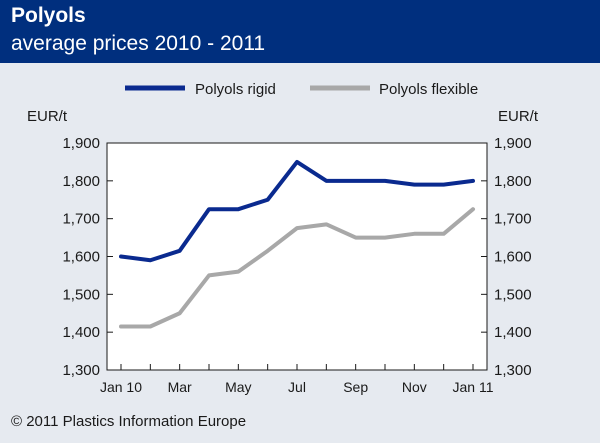 The height and width of the screenshot is (443, 600). What do you see at coordinates (121, 387) in the screenshot?
I see `x-tick-label: Jan 10` at bounding box center [121, 387].